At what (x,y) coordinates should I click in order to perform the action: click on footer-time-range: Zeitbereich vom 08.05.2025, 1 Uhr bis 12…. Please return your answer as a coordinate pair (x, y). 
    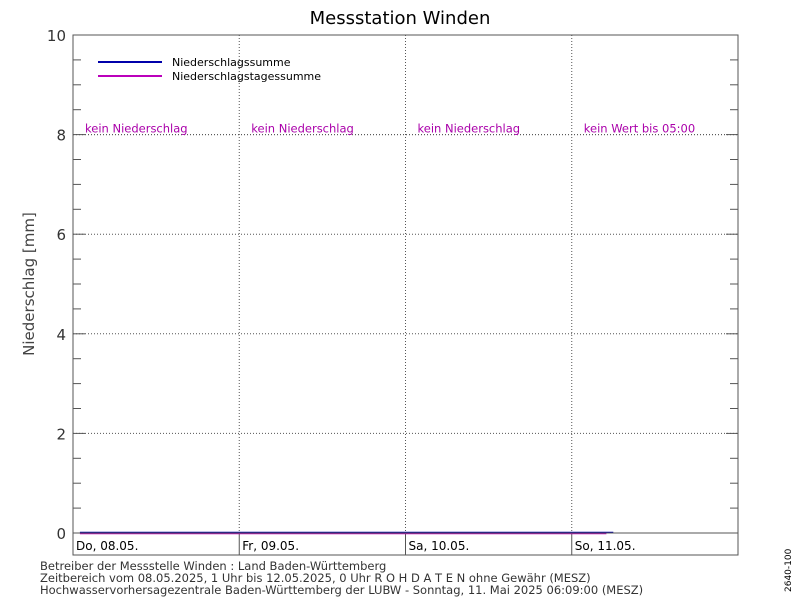
    Looking at the image, I should click on (315, 578).